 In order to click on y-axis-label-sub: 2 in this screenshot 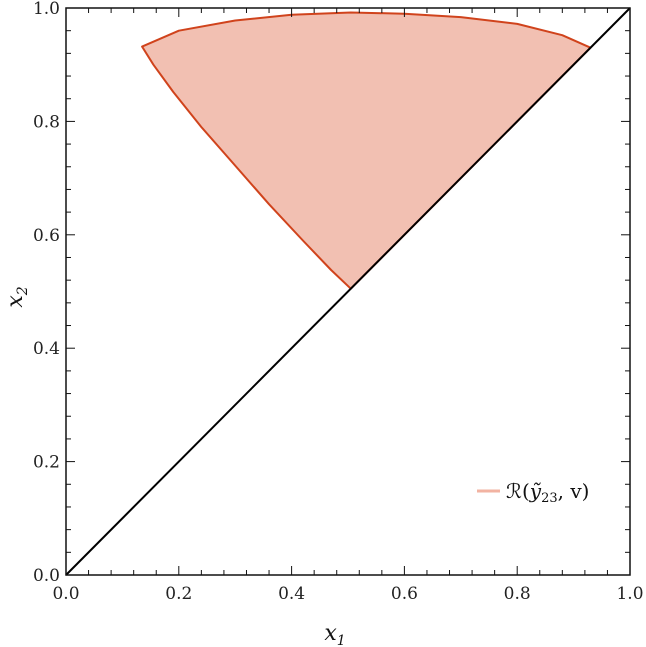, I will do `click(23, 291)`.